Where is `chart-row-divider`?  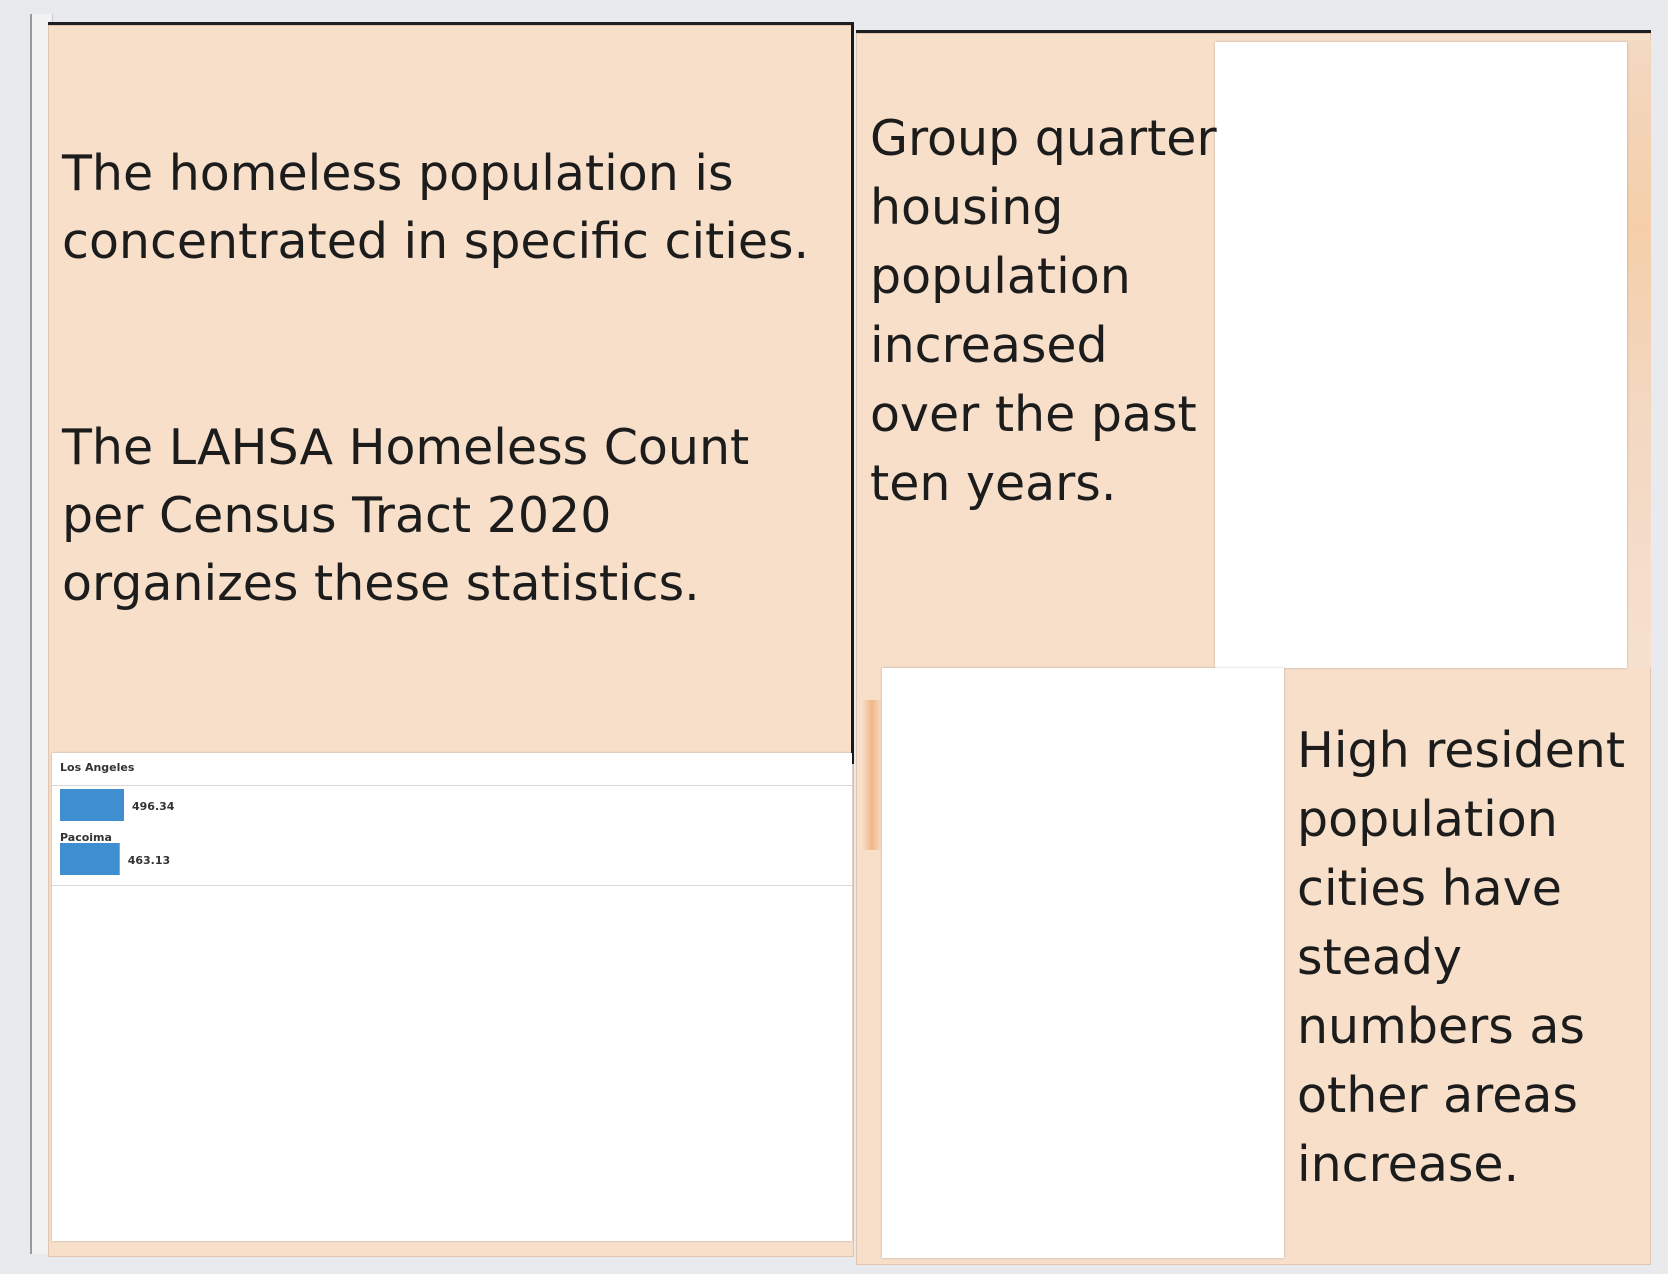
chart-row-divider is located at coordinates (452, 885).